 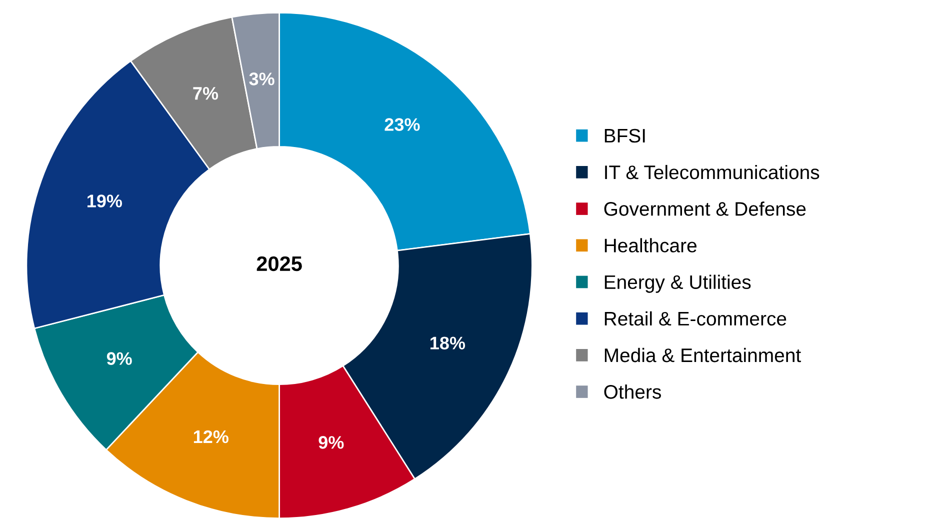 What do you see at coordinates (279, 264) in the screenshot?
I see `text: 2025` at bounding box center [279, 264].